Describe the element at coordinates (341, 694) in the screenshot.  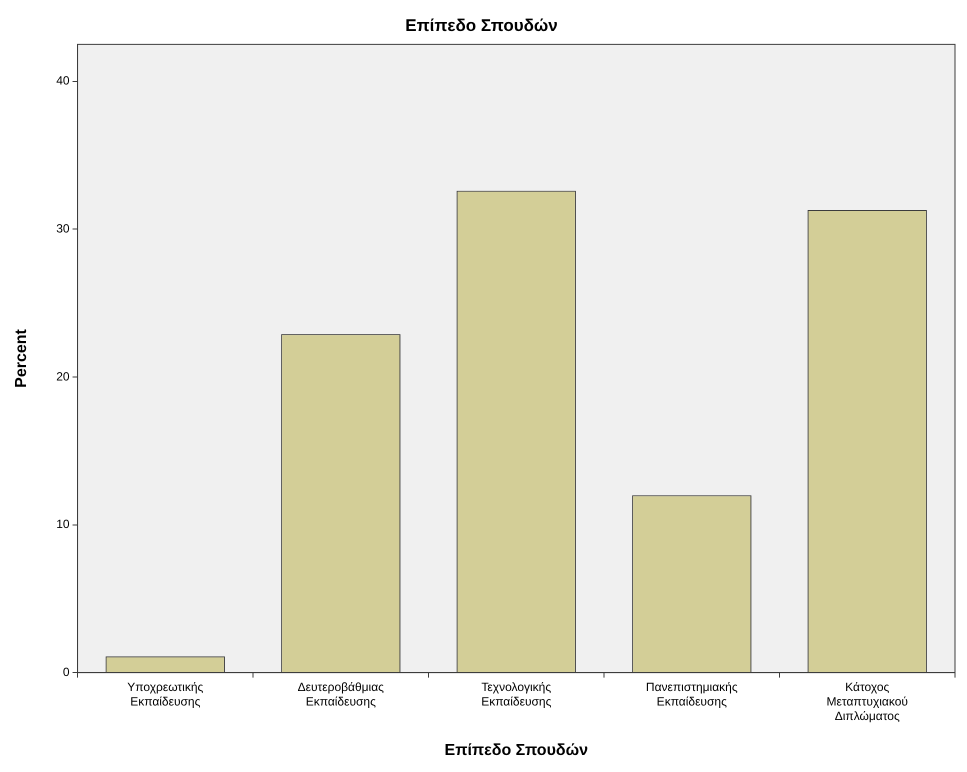
I see `x-tick-label: Δευτεροβάθμιας Εκπαίδευσης` at that location.